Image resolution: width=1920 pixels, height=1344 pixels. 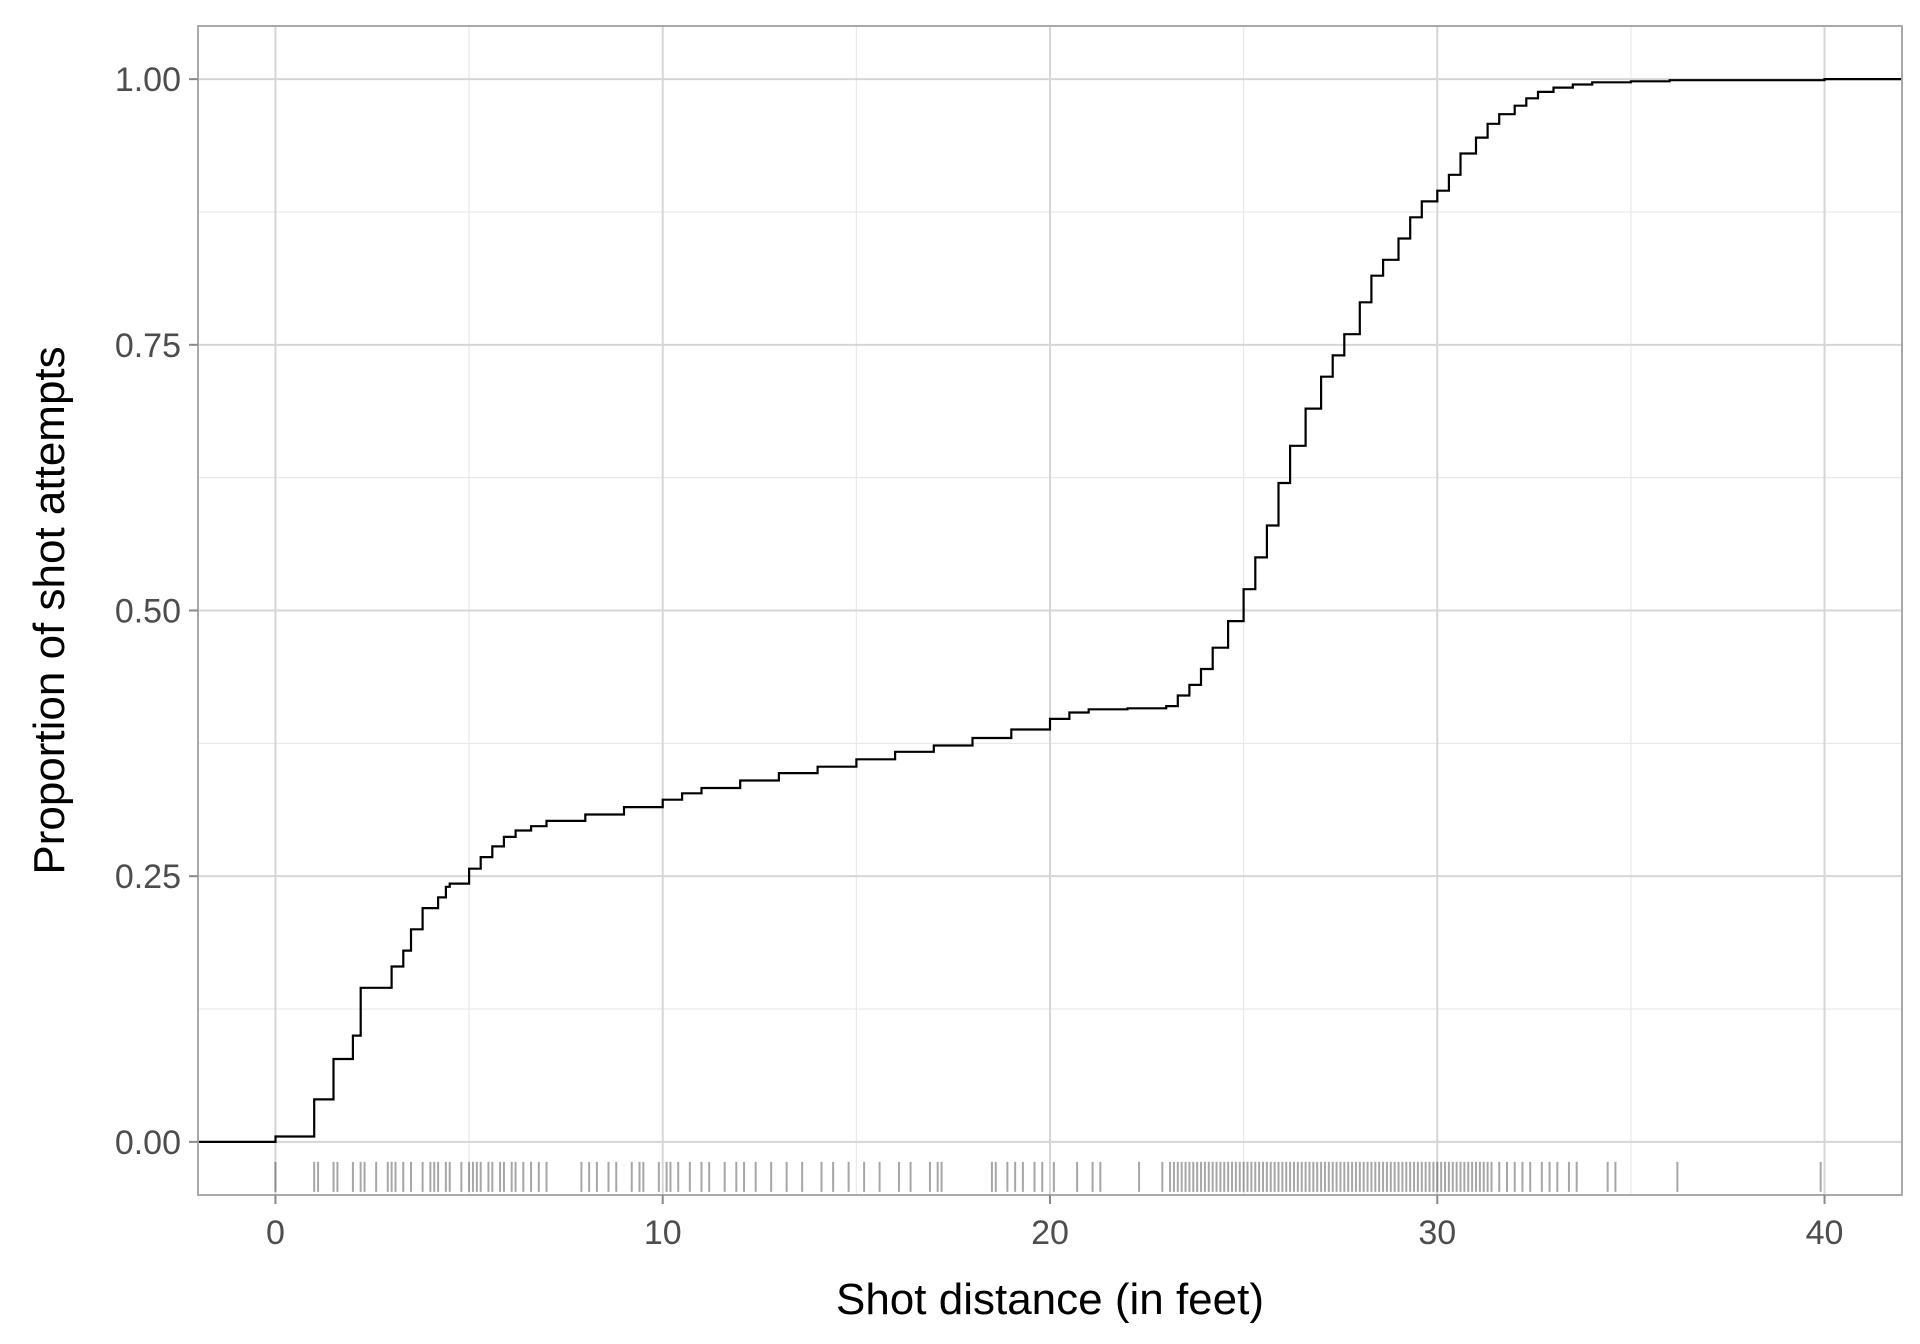 What do you see at coordinates (148, 1143) in the screenshot?
I see `y-tick-label: 0.00` at bounding box center [148, 1143].